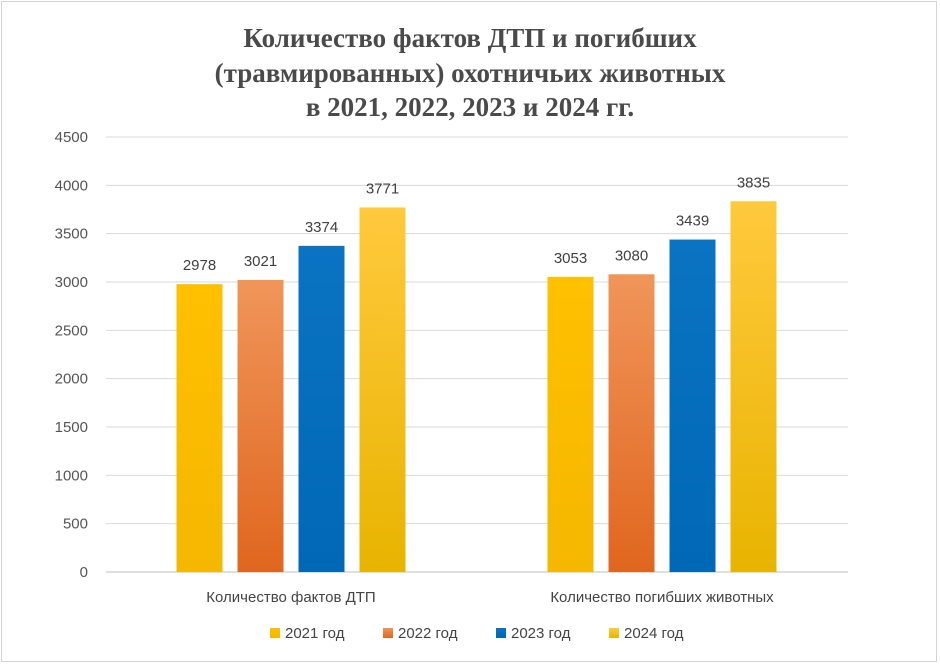 This screenshot has height=665, width=940. Describe the element at coordinates (631, 255) in the screenshot. I see `data-label: 3080` at that location.